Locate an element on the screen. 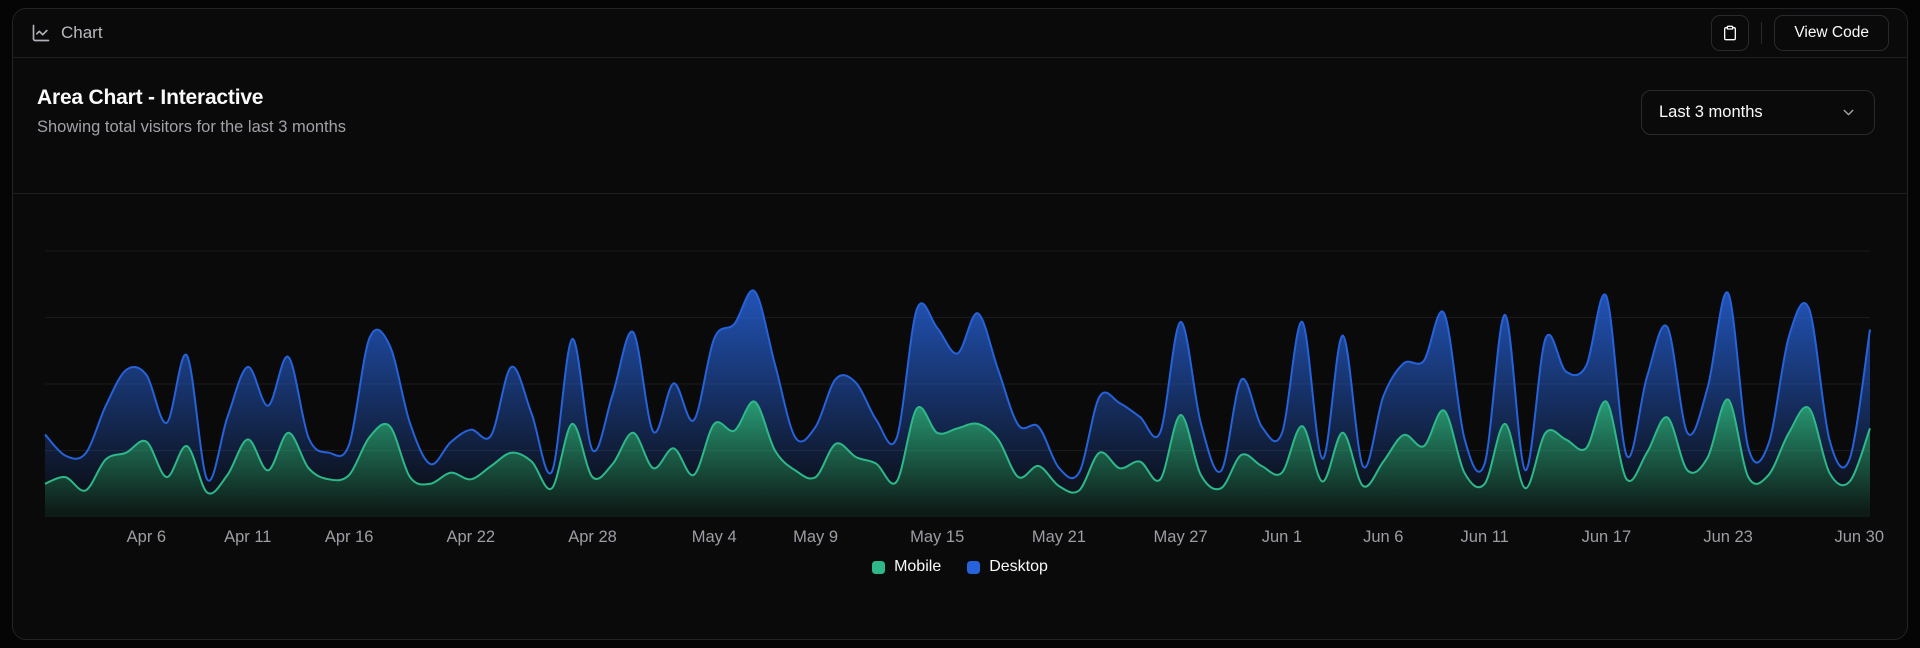 The image size is (1920, 648). x-tick-label: Jun 1 is located at coordinates (1282, 537).